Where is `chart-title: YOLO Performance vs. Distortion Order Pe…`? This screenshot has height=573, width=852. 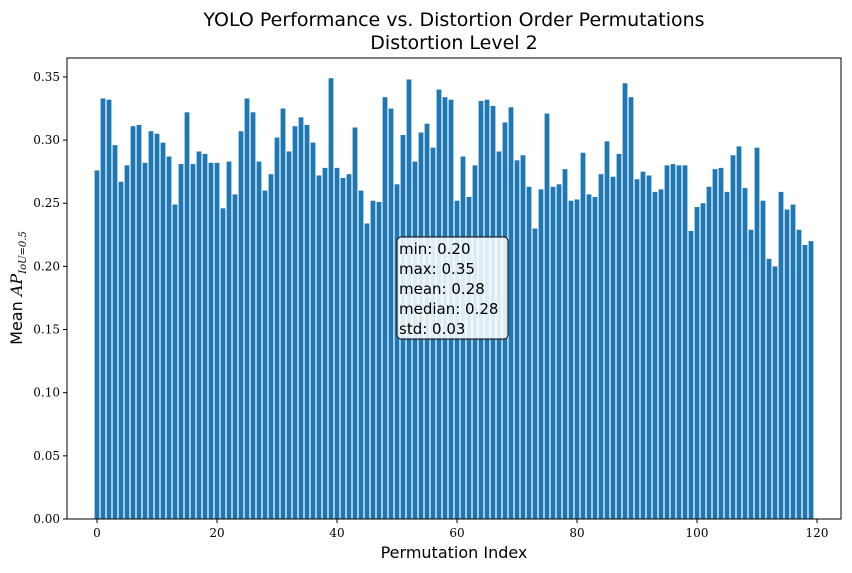
chart-title: YOLO Performance vs. Distortion Order Pe… is located at coordinates (453, 20).